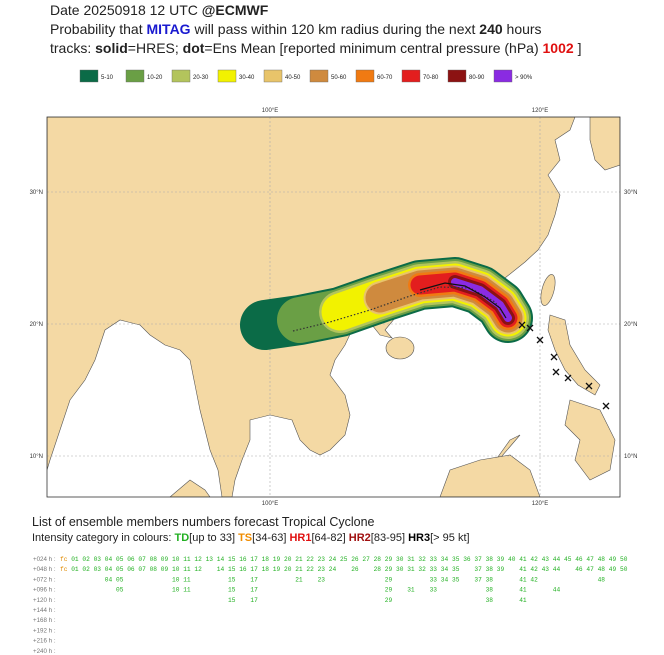  I want to click on source: @ECMWF, so click(235, 10).